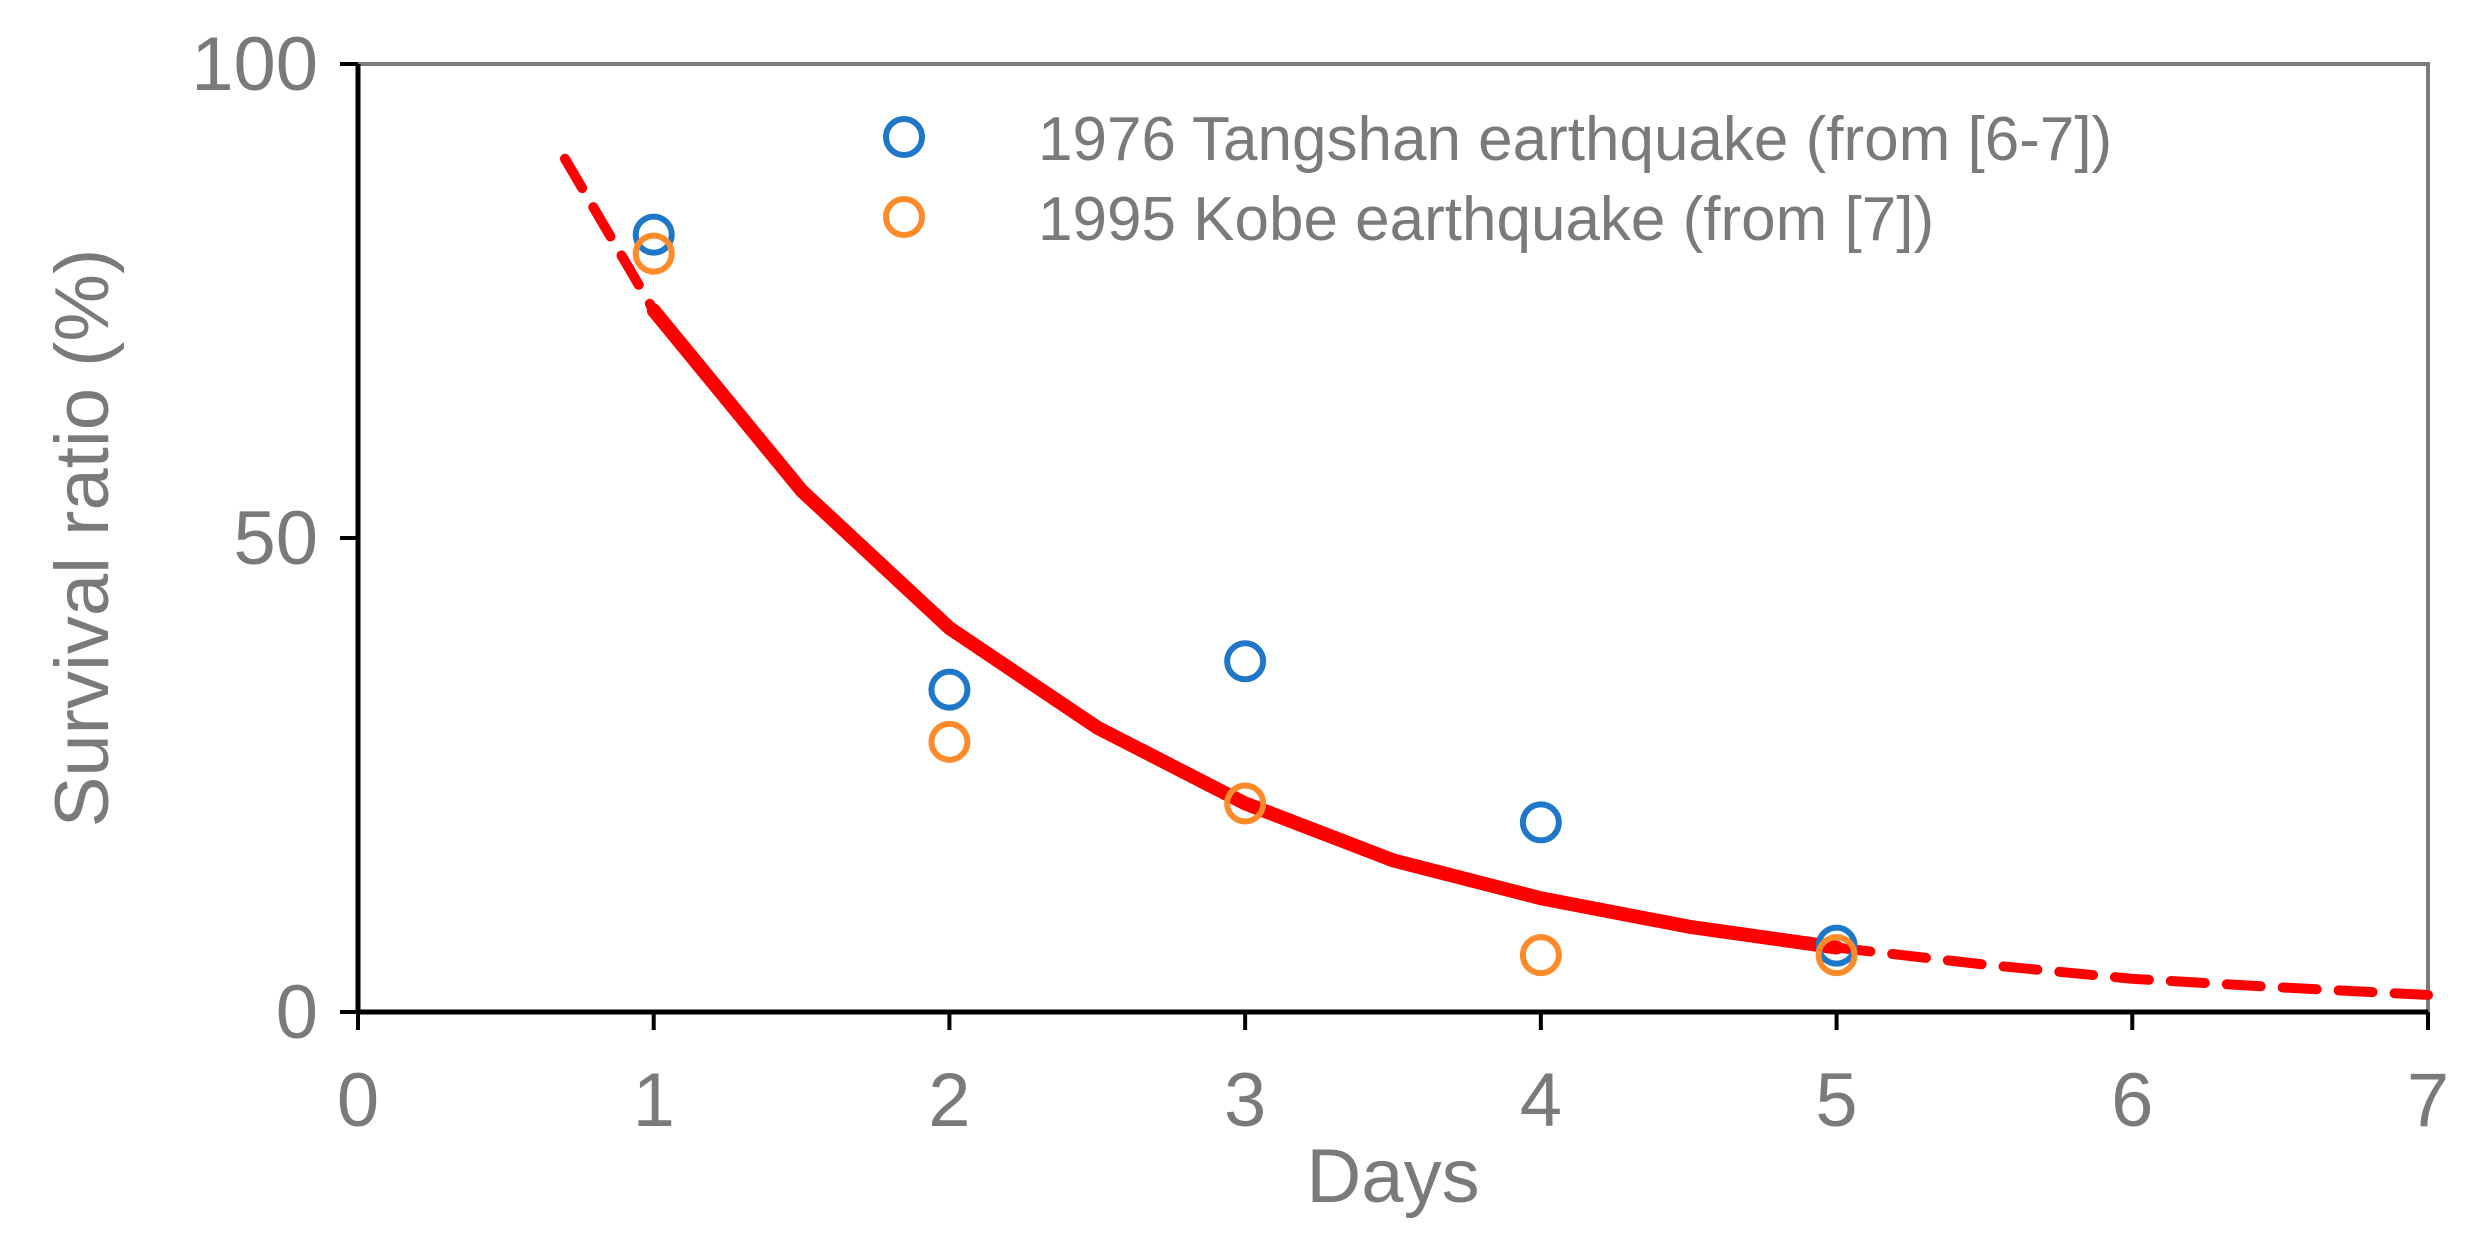  Describe the element at coordinates (1541, 1100) in the screenshot. I see `x-tick-label: 4` at that location.